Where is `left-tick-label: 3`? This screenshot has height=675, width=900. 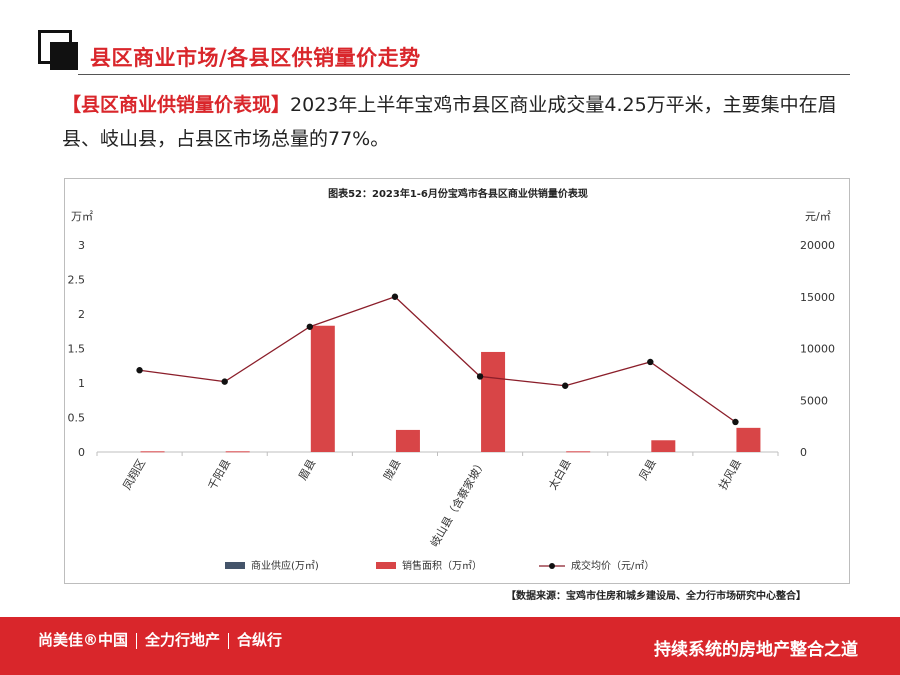 left-tick-label: 3 is located at coordinates (81, 245).